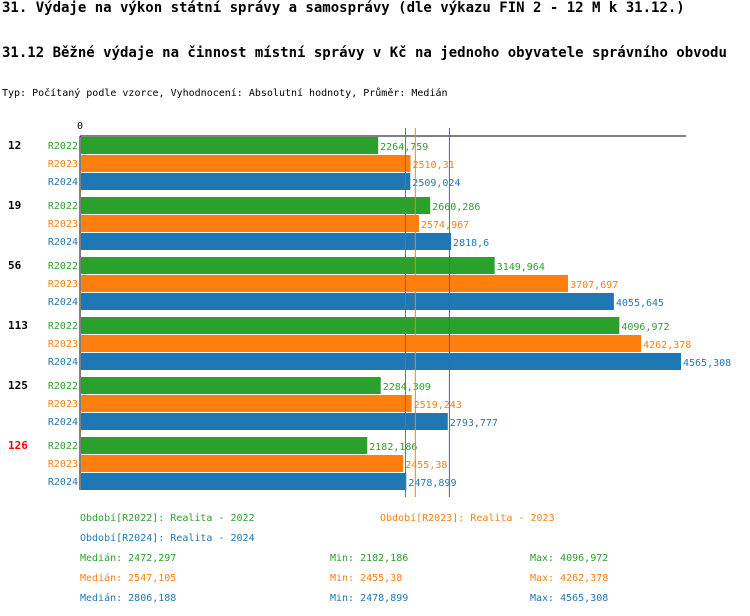 This screenshot has height=616, width=750. What do you see at coordinates (18, 445) in the screenshot?
I see `category-label: 126` at bounding box center [18, 445].